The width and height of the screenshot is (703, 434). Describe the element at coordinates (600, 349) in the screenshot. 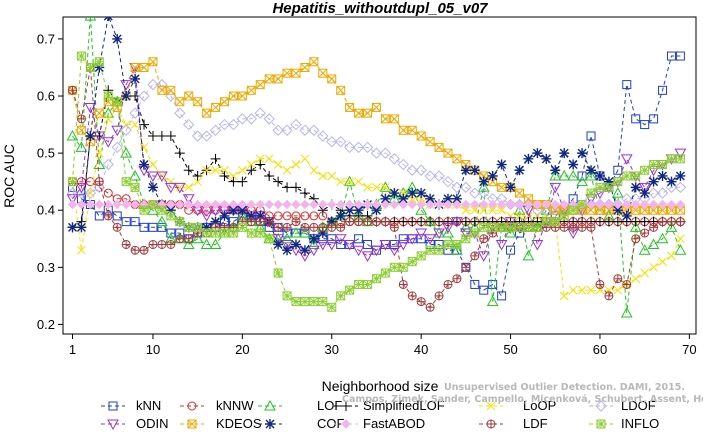

I see `x-tick-label: 60` at that location.